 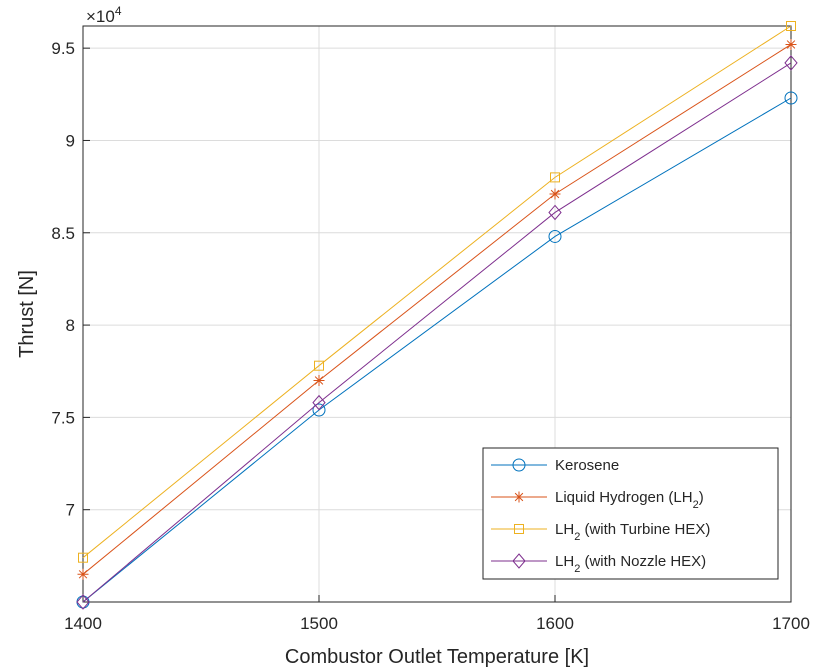 What do you see at coordinates (70, 325) in the screenshot?
I see `y-tick-label: 8` at bounding box center [70, 325].